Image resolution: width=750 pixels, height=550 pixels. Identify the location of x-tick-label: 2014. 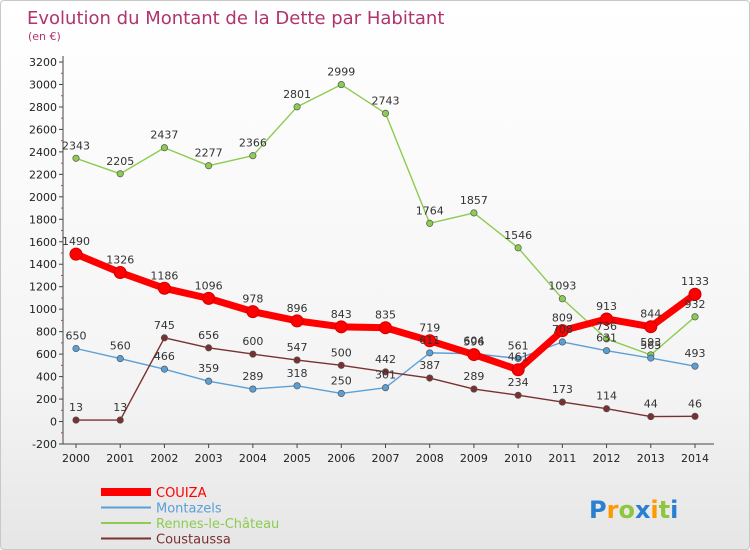
(695, 458).